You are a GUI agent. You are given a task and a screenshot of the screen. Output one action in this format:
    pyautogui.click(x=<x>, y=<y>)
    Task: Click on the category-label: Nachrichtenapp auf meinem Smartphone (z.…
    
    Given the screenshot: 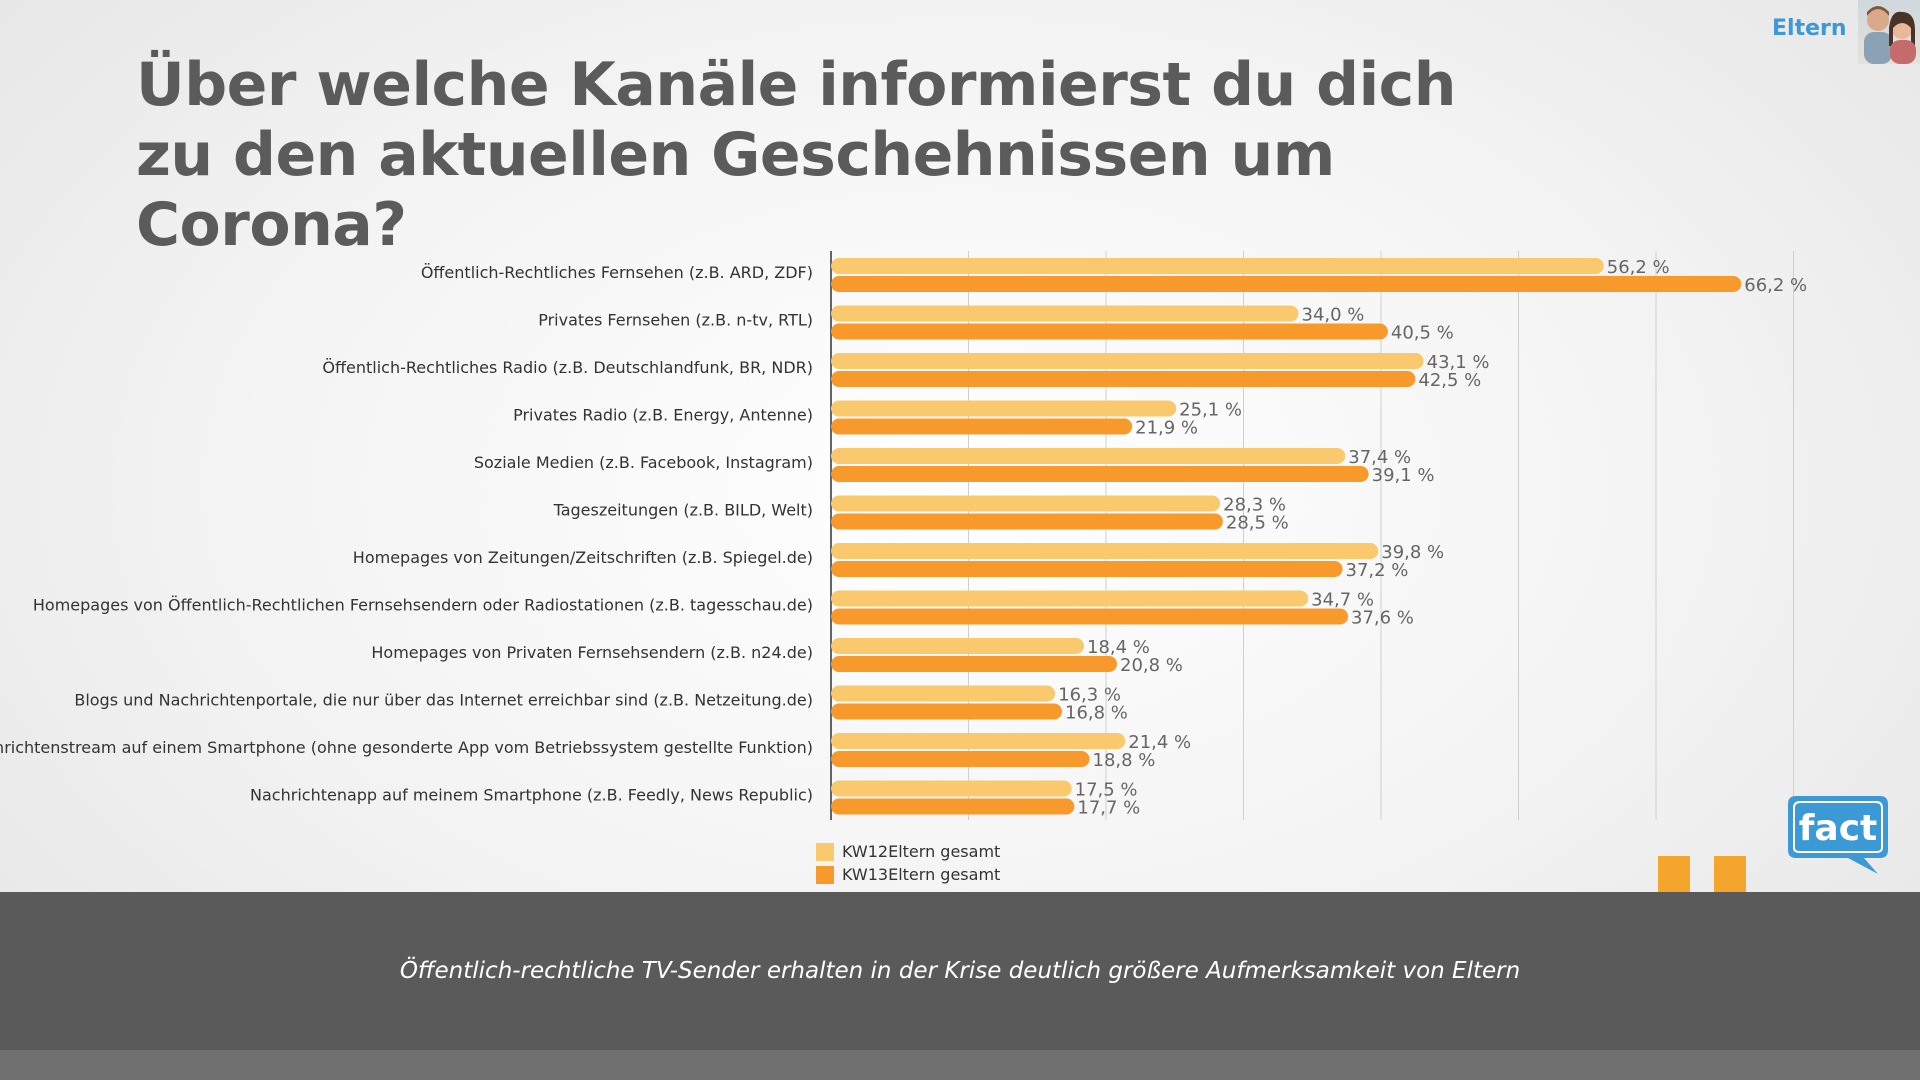 What is the action you would take?
    pyautogui.click(x=531, y=795)
    